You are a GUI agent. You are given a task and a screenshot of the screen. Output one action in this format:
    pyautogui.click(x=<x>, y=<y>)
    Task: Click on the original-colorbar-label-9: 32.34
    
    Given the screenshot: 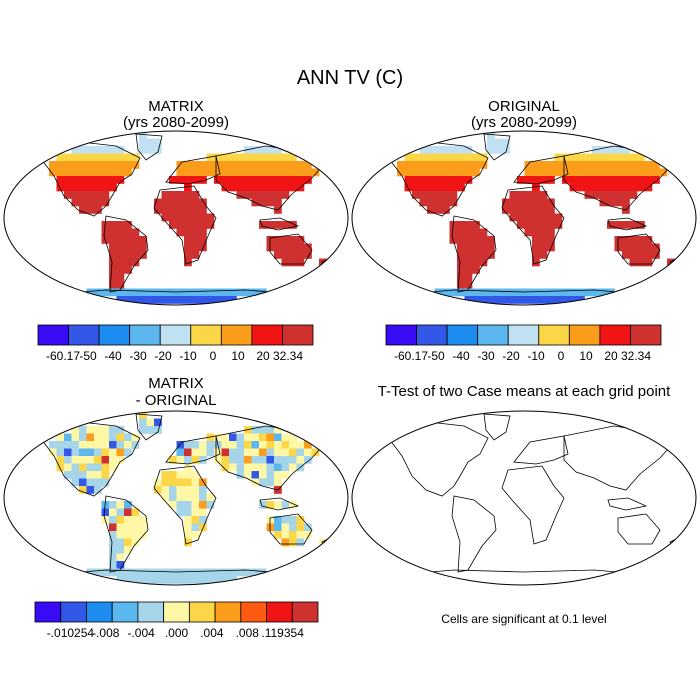 What is the action you would take?
    pyautogui.click(x=636, y=356)
    